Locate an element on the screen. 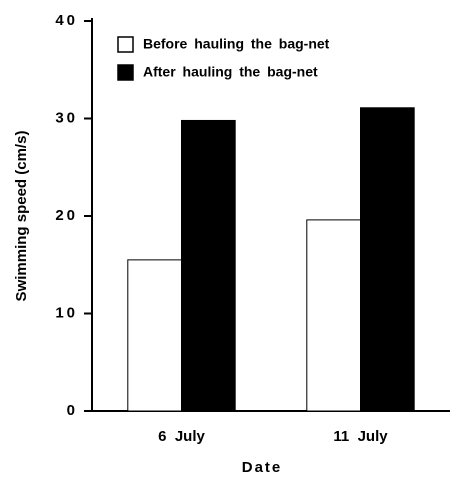  y-tick-label: 0 is located at coordinates (72, 410).